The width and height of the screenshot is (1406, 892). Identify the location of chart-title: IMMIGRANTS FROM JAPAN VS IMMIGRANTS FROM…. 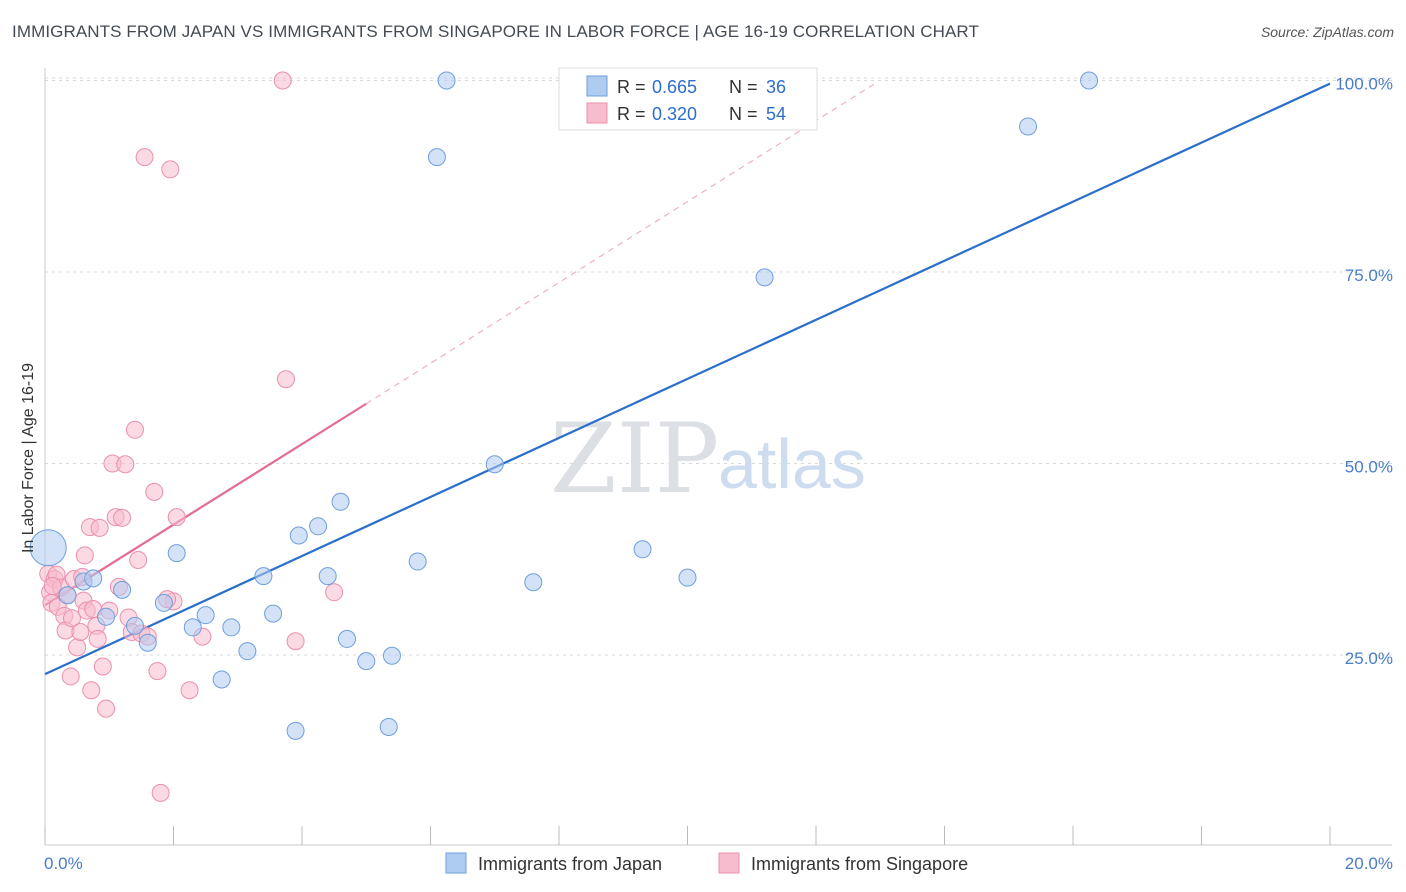
(495, 31).